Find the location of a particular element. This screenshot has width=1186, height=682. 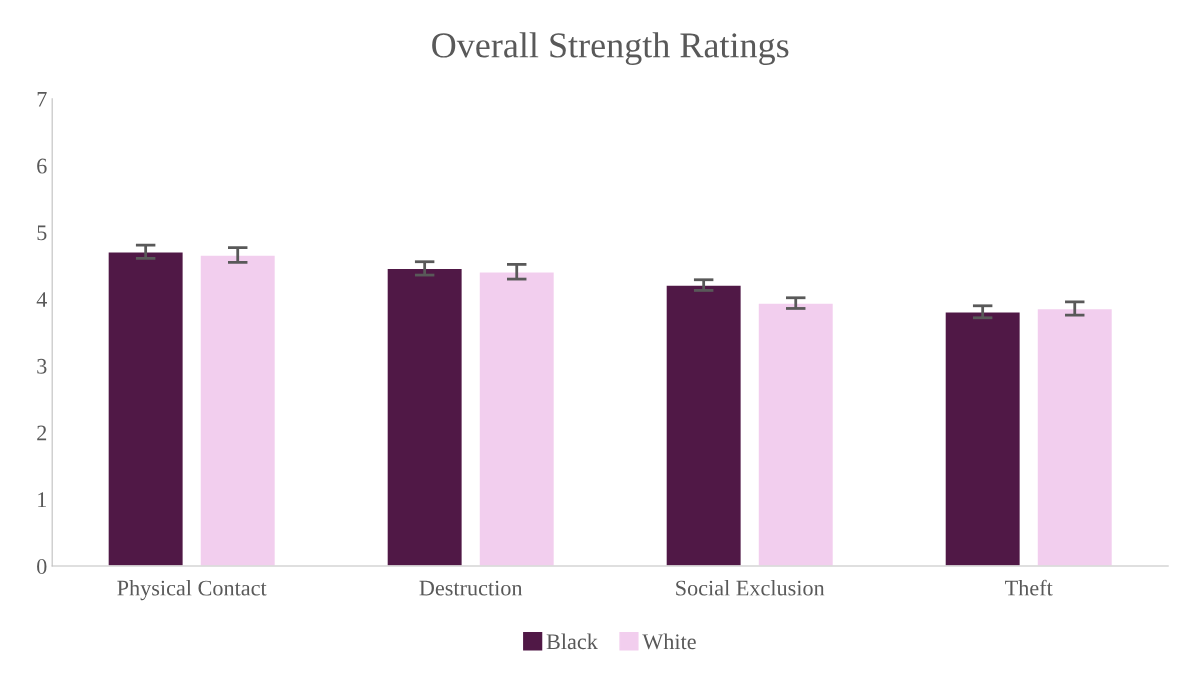

y-tick-label: 6 is located at coordinates (42, 166).